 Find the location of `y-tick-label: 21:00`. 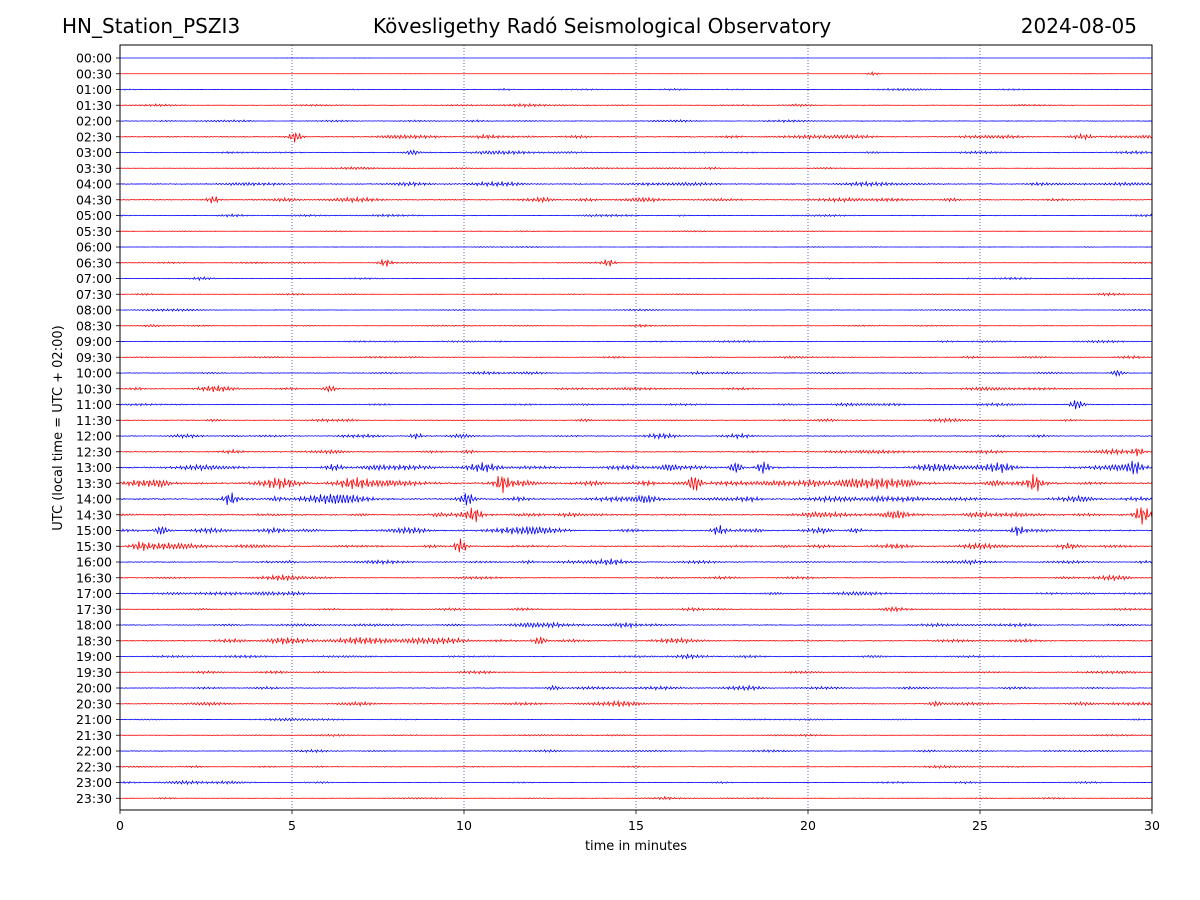

y-tick-label: 21:00 is located at coordinates (94, 719).